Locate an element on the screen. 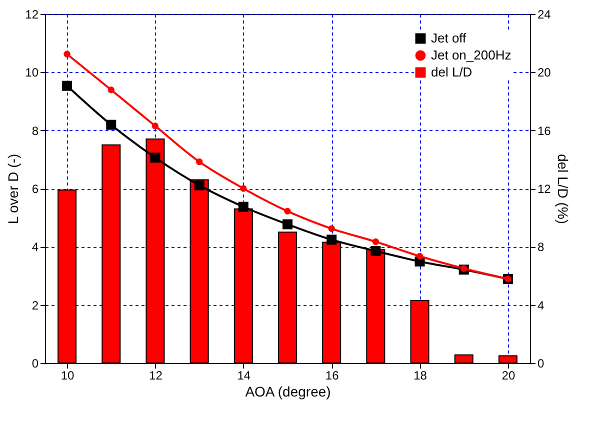 The width and height of the screenshot is (591, 421). x-tick-label: 16 is located at coordinates (332, 375).